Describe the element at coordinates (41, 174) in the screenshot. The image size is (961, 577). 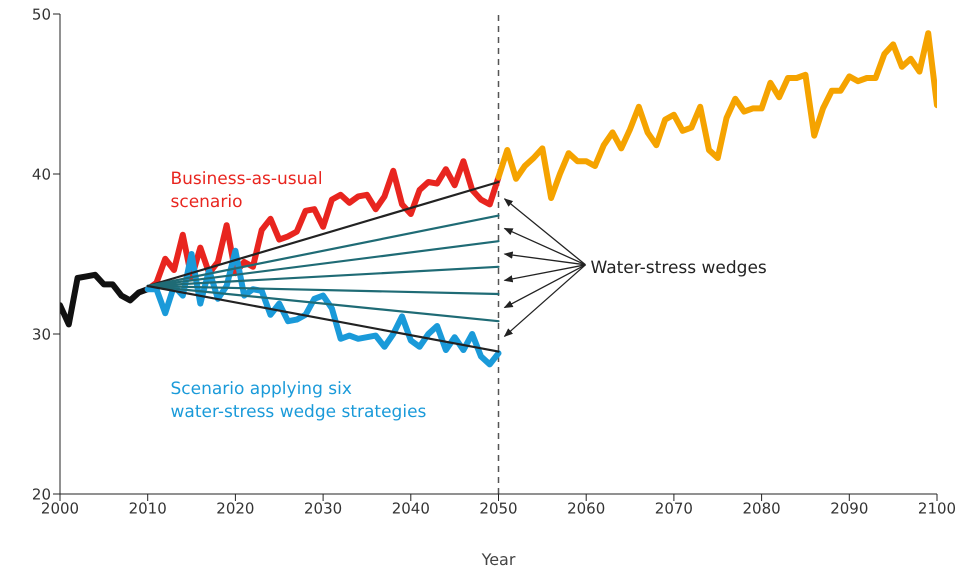
I see `y-tick-label: 40` at that location.